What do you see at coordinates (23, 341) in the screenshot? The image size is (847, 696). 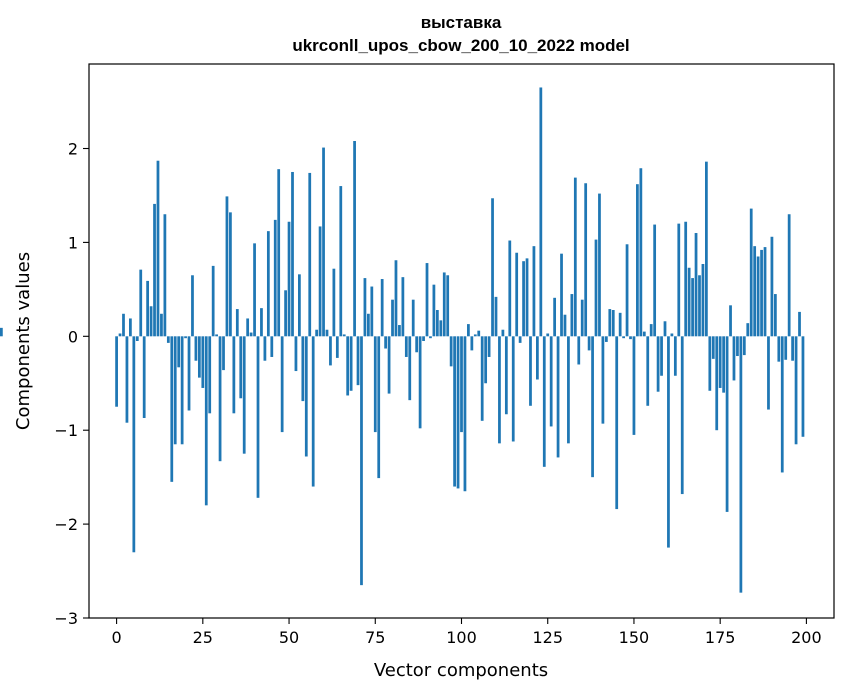 I see `y-axis-label: Components values` at bounding box center [23, 341].